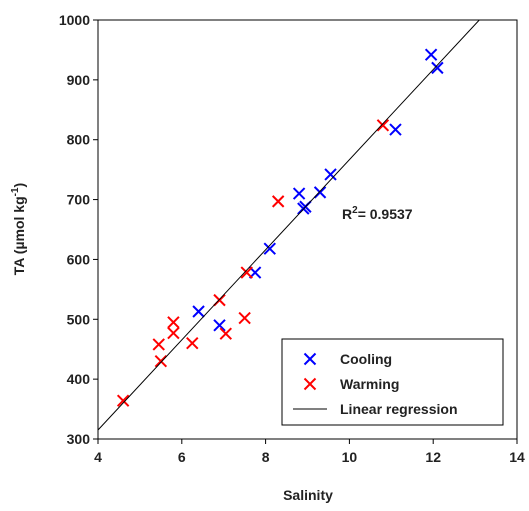 The height and width of the screenshot is (511, 529). I want to click on annotation-end: = 0.9537, so click(385, 214).